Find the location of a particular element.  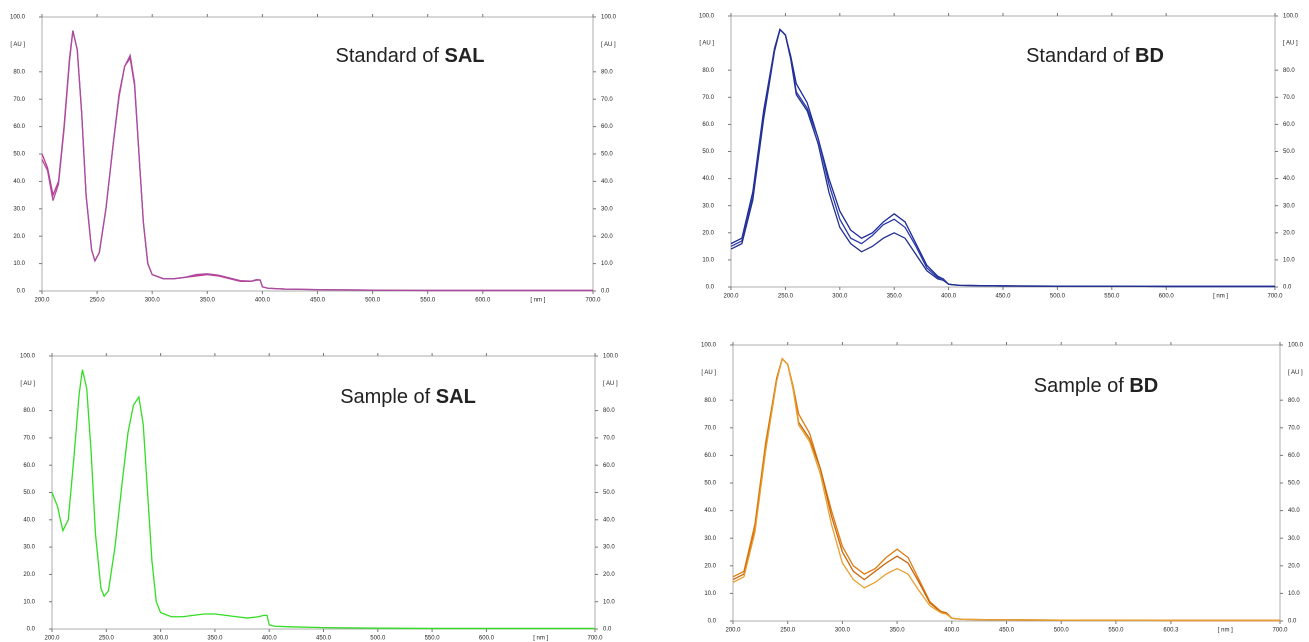

chart-title: Sample of SAL is located at coordinates (408, 397).